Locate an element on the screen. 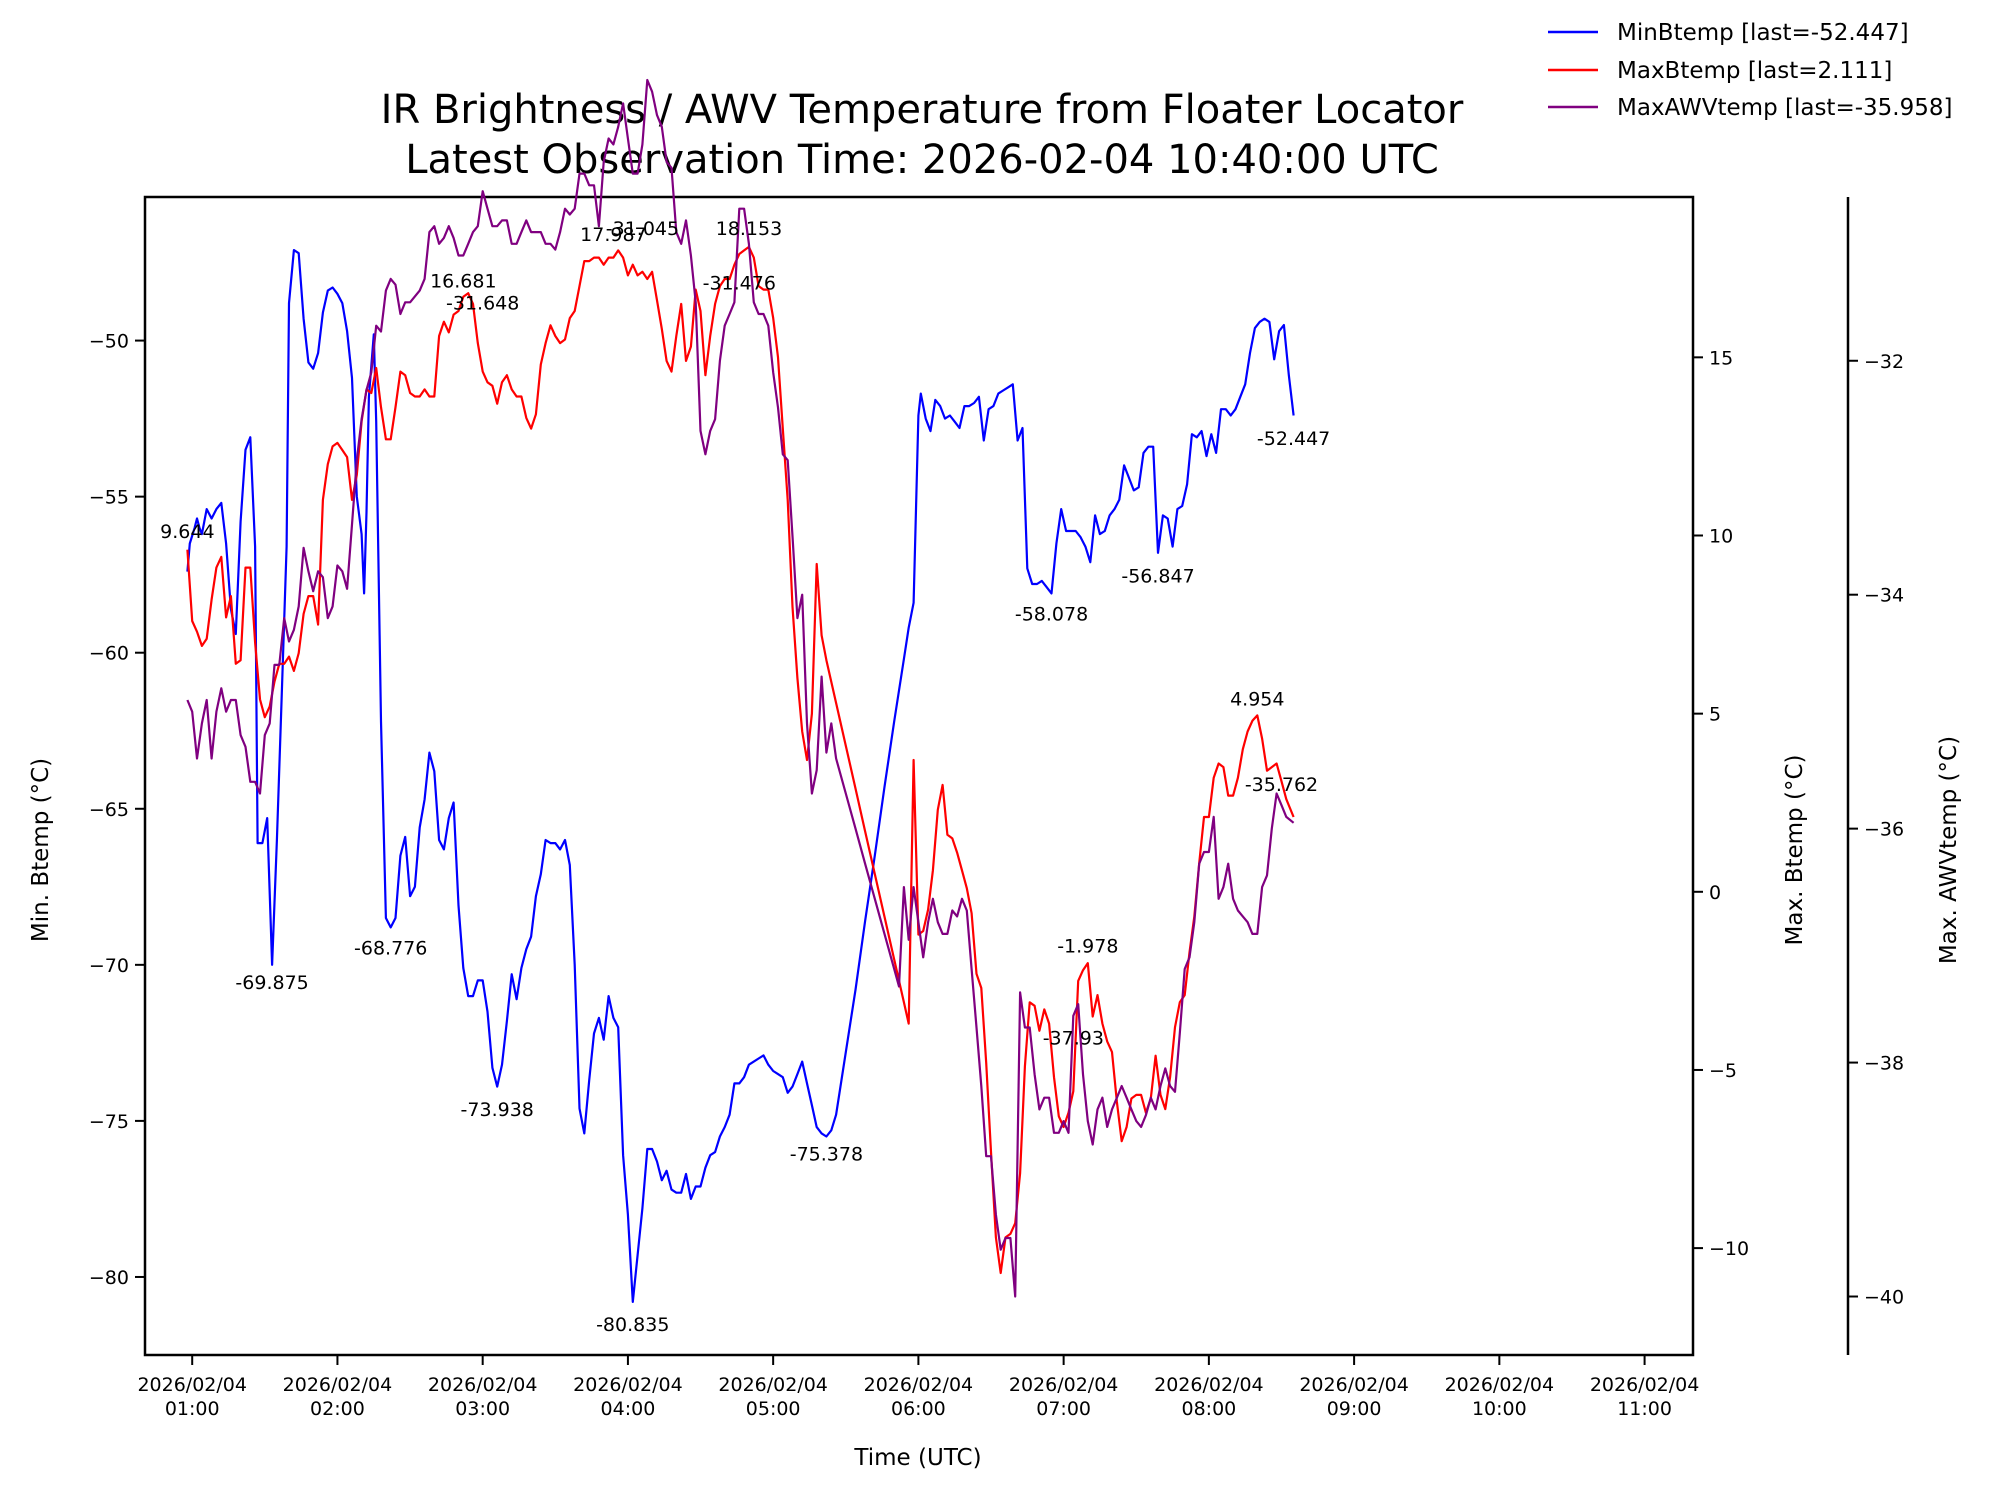  x-tick-label: 04:00 is located at coordinates (628, 1409).